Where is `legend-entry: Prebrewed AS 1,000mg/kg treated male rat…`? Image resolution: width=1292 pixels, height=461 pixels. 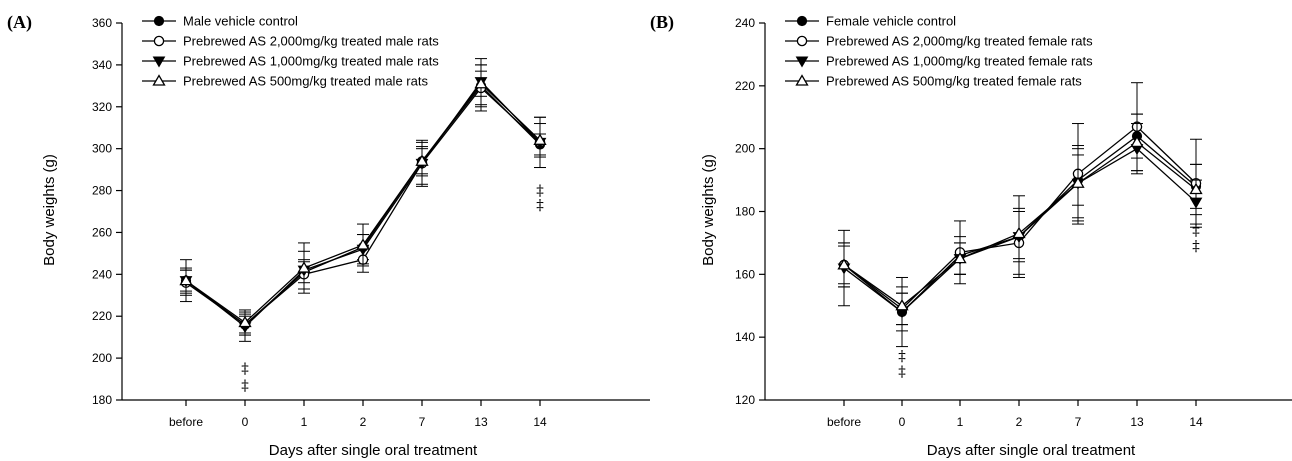 legend-entry: Prebrewed AS 1,000mg/kg treated male rat… is located at coordinates (311, 61).